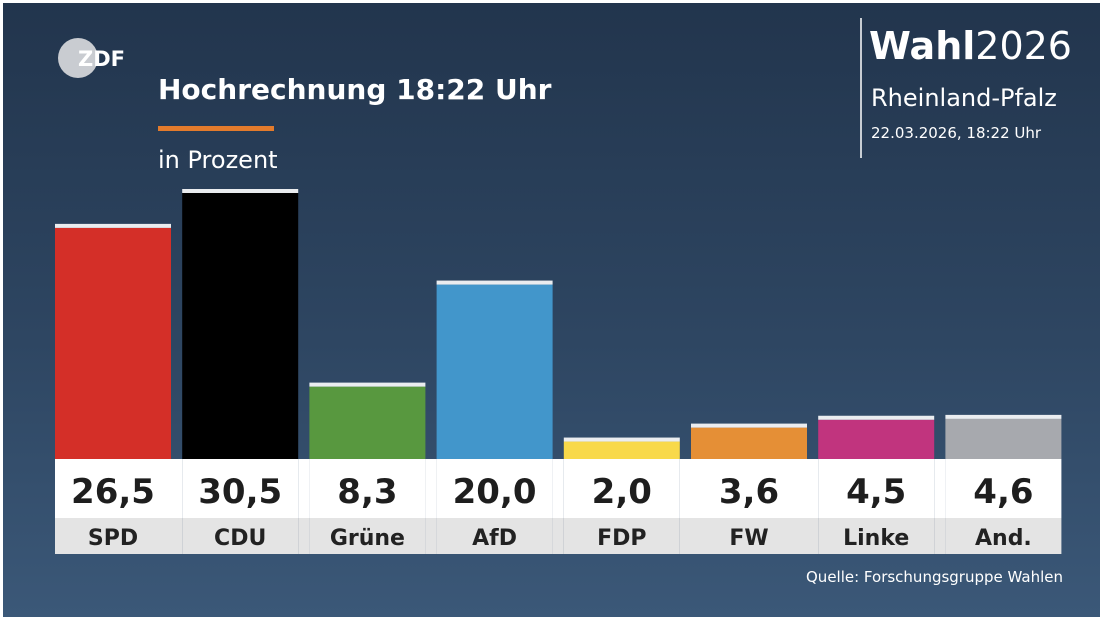  I want to click on bar-cdu, so click(240, 326).